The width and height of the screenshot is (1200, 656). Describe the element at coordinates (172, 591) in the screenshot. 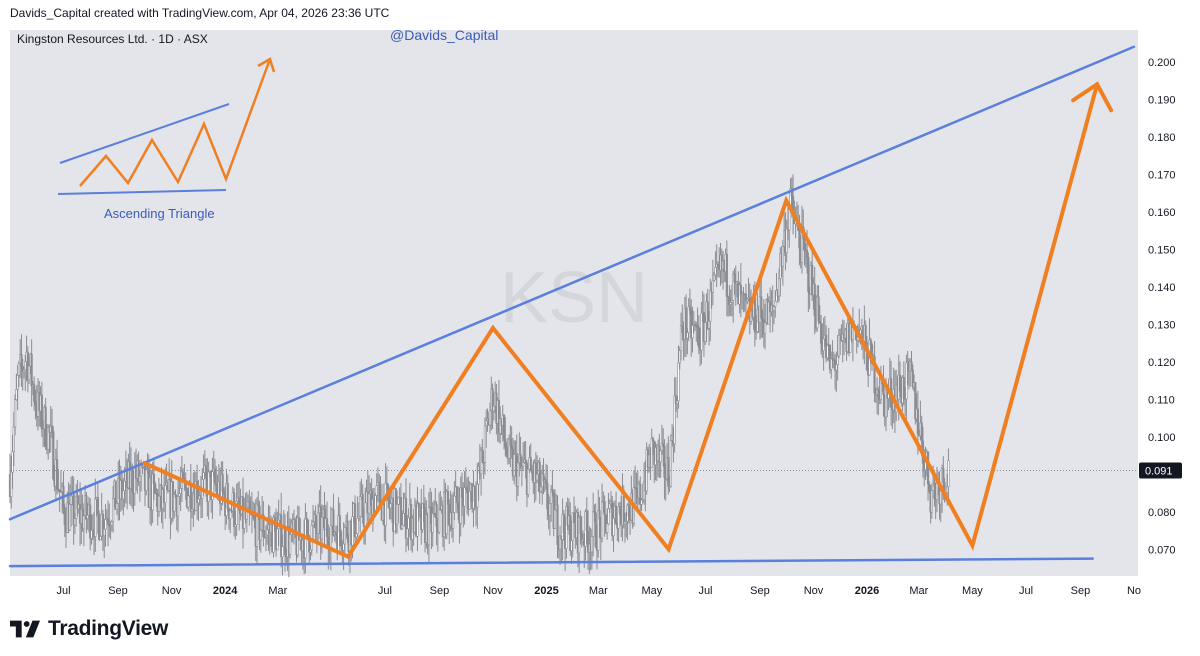

I see `x-tick-label: Nov` at that location.